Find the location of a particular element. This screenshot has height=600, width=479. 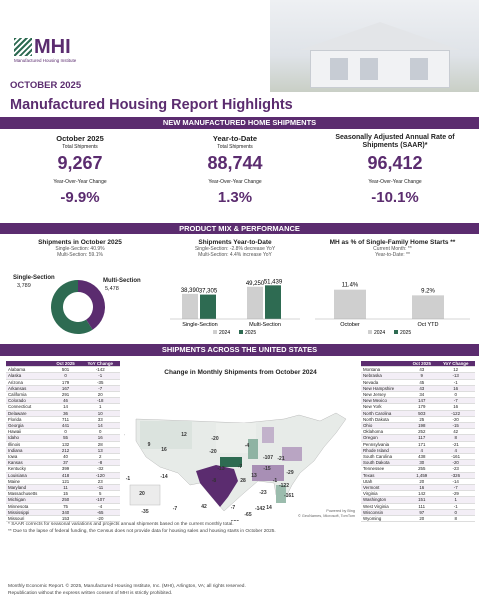

table-row: South Carolina 438 -161 is located at coordinates (418, 457).